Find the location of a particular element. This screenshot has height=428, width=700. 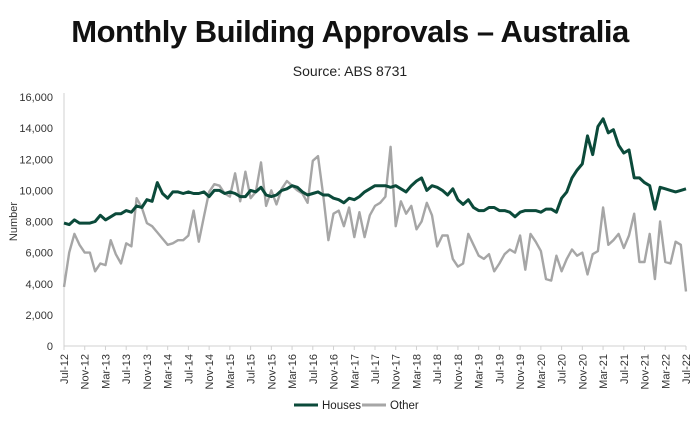

x-tick-label: Nov-14 is located at coordinates (210, 371).